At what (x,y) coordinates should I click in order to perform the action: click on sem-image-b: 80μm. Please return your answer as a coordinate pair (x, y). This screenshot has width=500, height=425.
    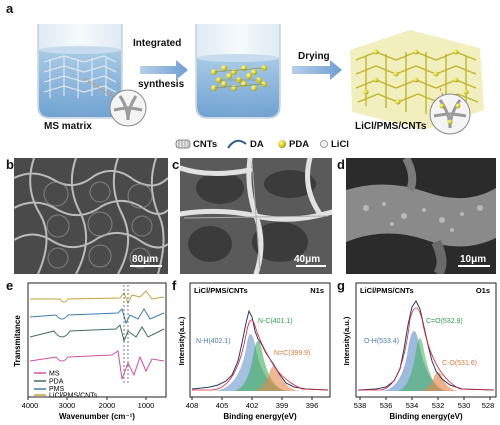
    Looking at the image, I should click on (91, 216).